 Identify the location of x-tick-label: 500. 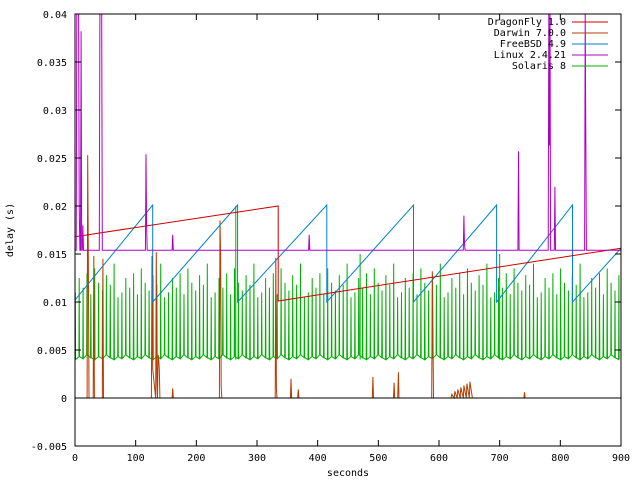
(378, 458).